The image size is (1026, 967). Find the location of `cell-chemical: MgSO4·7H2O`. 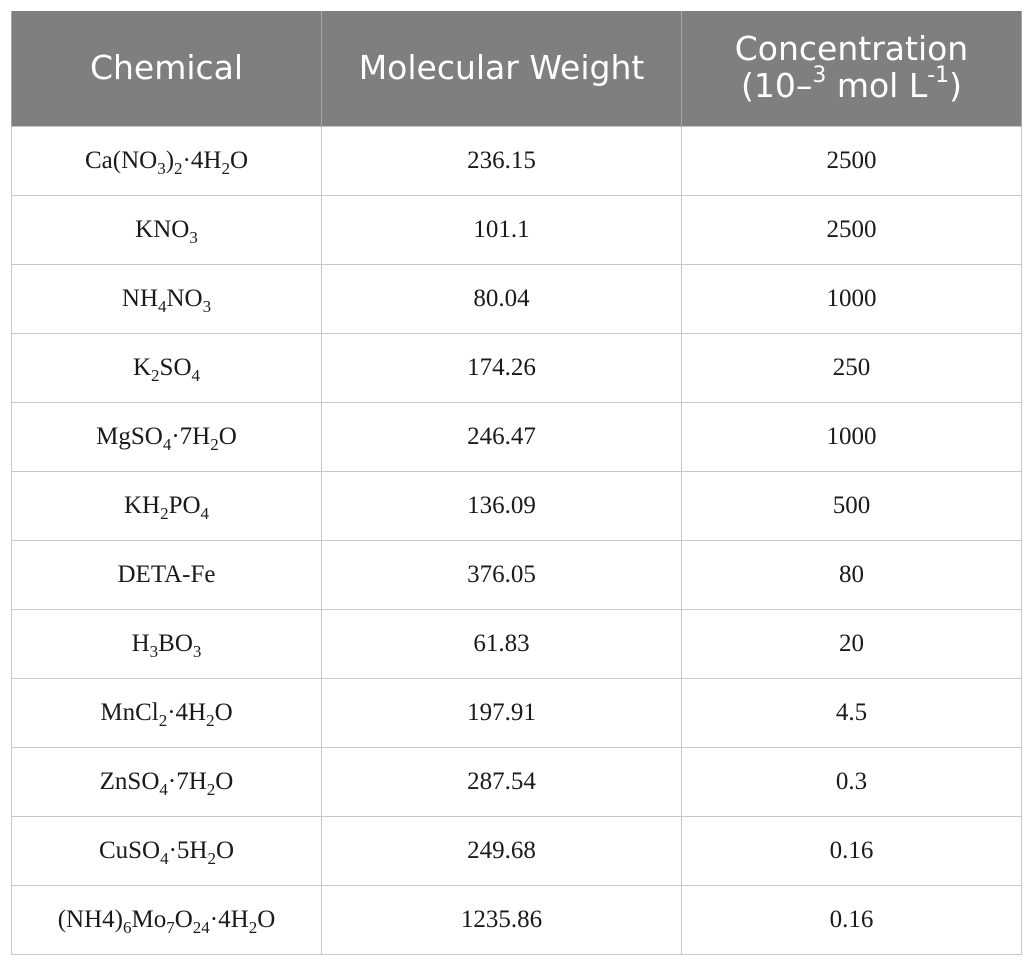

cell-chemical: MgSO4·7H2O is located at coordinates (166, 436).